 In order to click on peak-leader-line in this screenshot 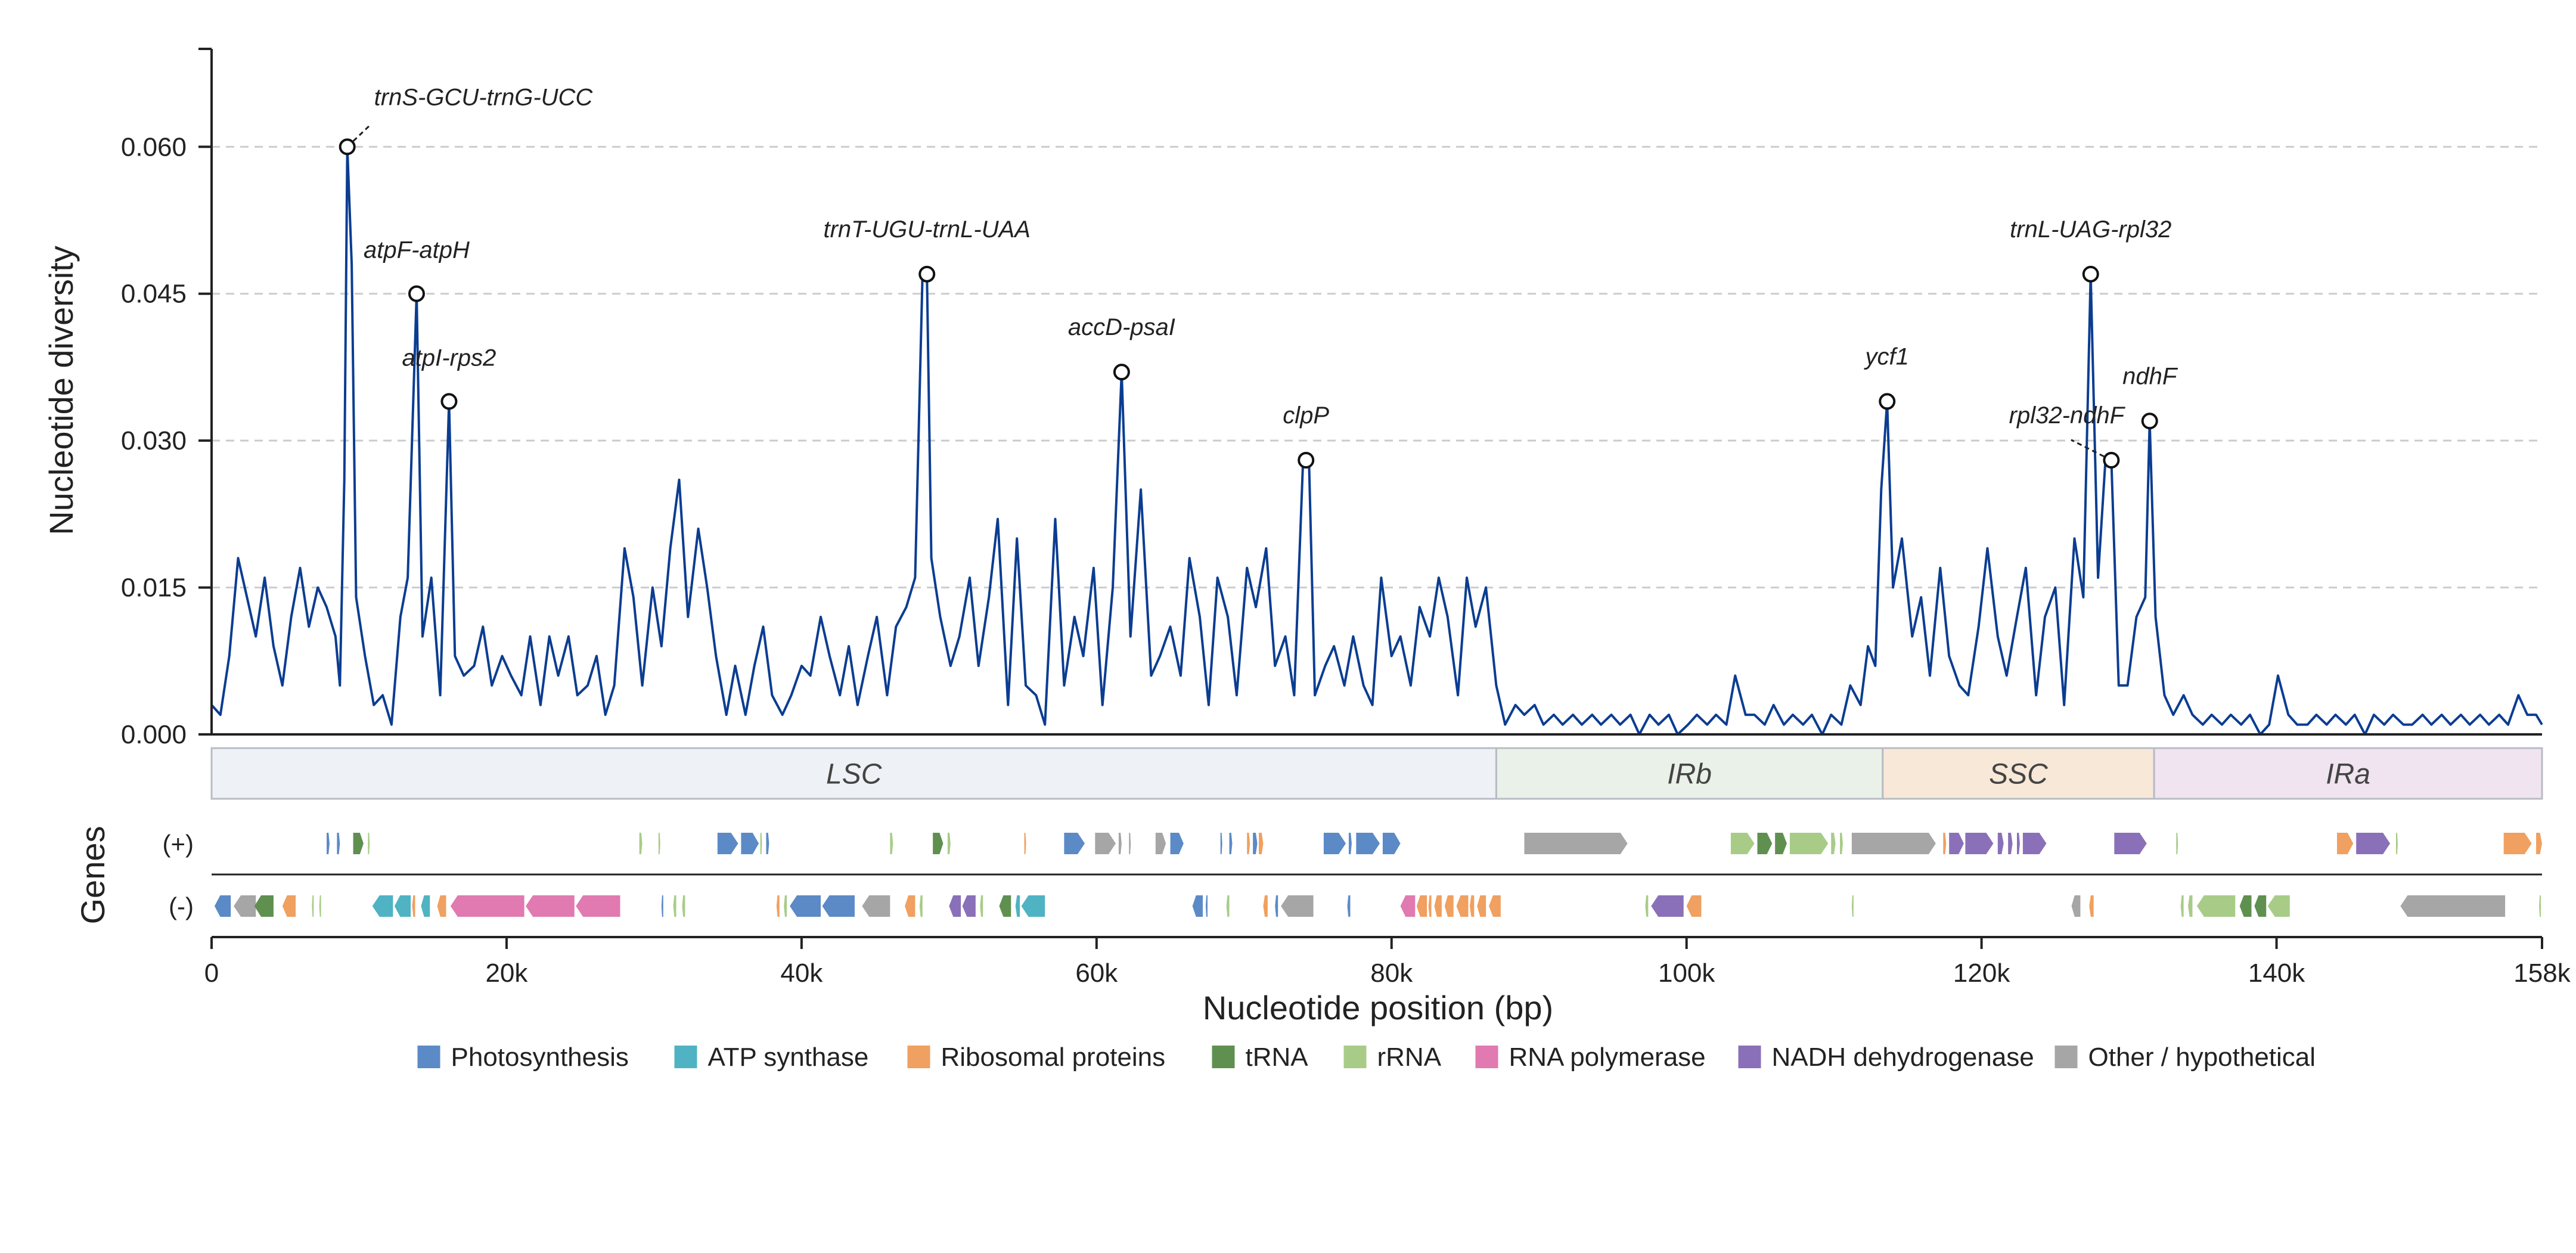, I will do `click(359, 135)`.